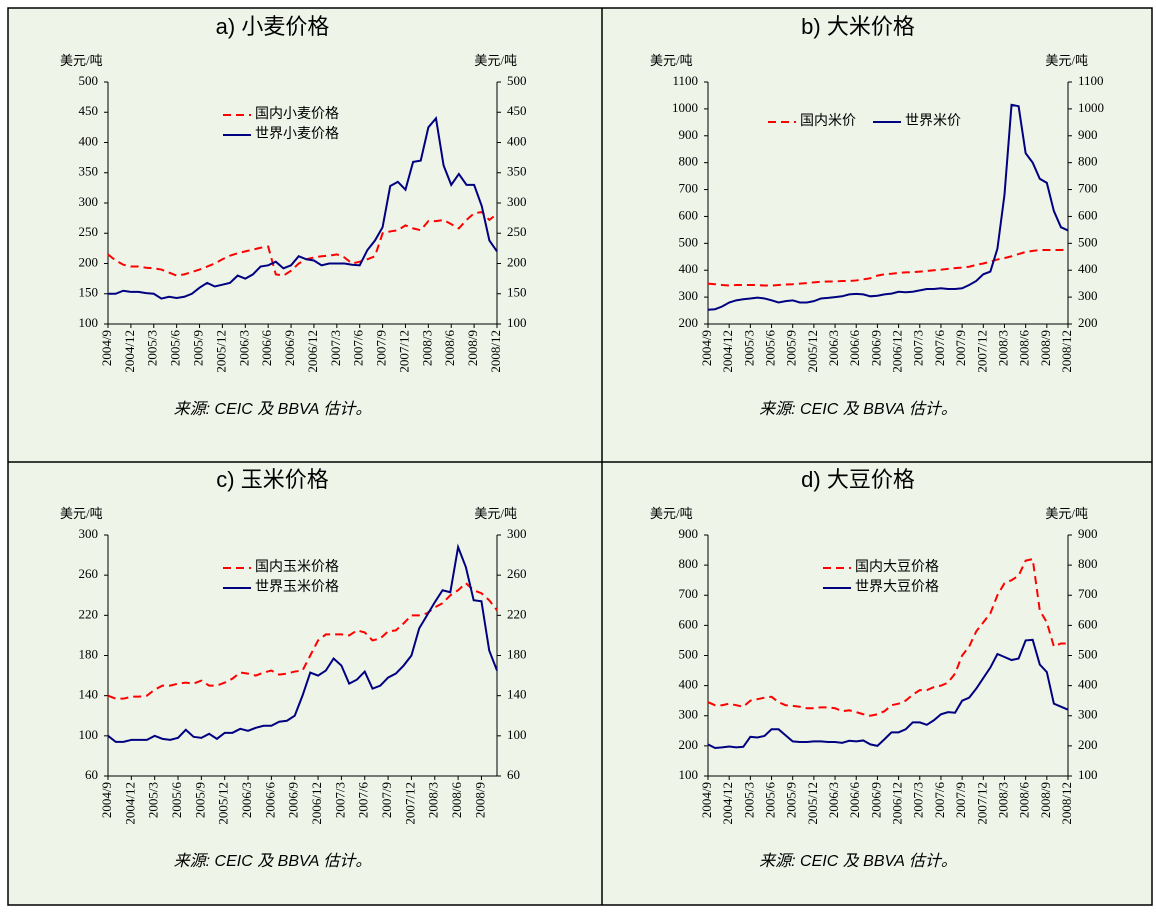 This screenshot has width=1156, height=917. Describe the element at coordinates (272, 479) in the screenshot. I see `chart-title: c) 玉米价格` at that location.